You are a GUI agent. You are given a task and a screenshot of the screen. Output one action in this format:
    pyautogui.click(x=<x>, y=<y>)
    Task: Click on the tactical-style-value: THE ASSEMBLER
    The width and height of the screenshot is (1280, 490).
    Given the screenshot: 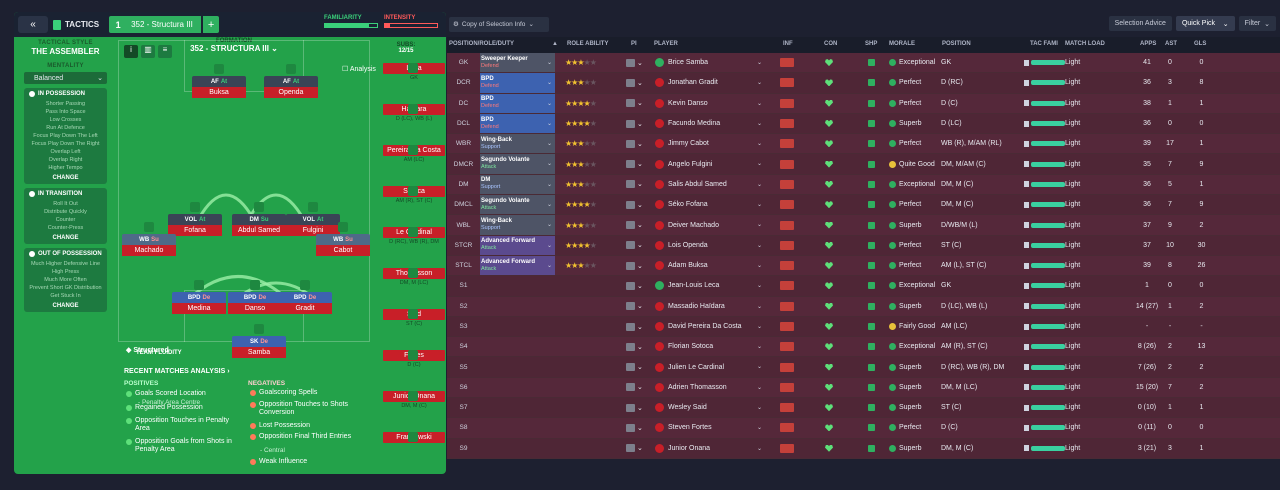 What is the action you would take?
    pyautogui.click(x=65, y=51)
    